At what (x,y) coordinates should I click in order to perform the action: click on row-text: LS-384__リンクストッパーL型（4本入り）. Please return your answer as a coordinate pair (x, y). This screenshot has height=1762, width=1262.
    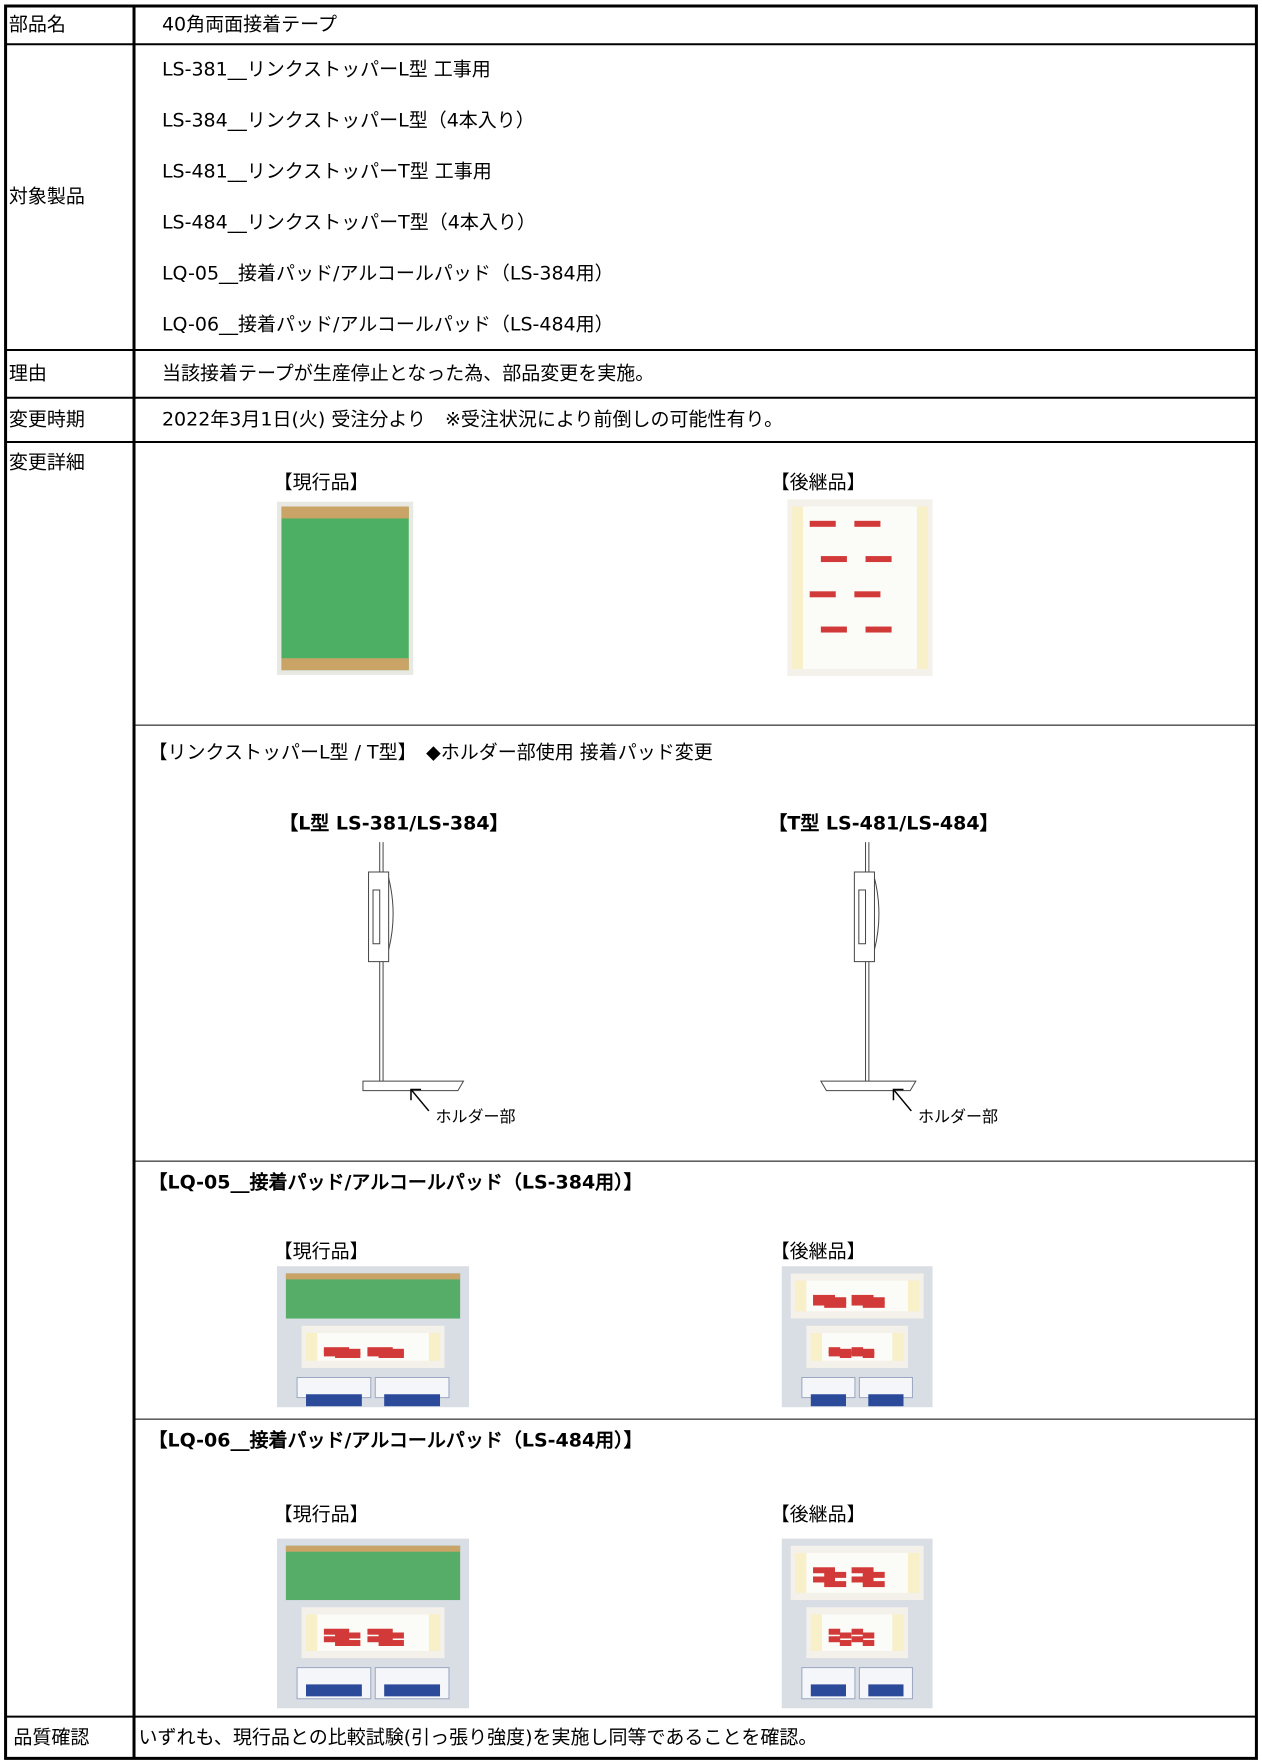
    Looking at the image, I should click on (348, 120).